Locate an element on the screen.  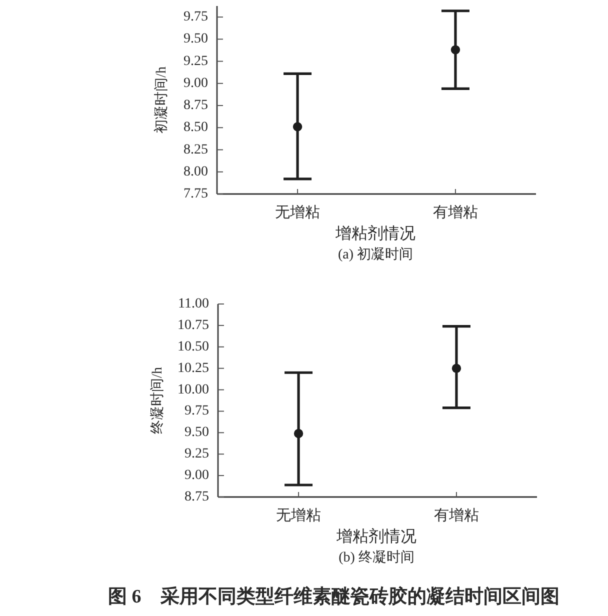
text: (b) 终凝时间 is located at coordinates (376, 558).